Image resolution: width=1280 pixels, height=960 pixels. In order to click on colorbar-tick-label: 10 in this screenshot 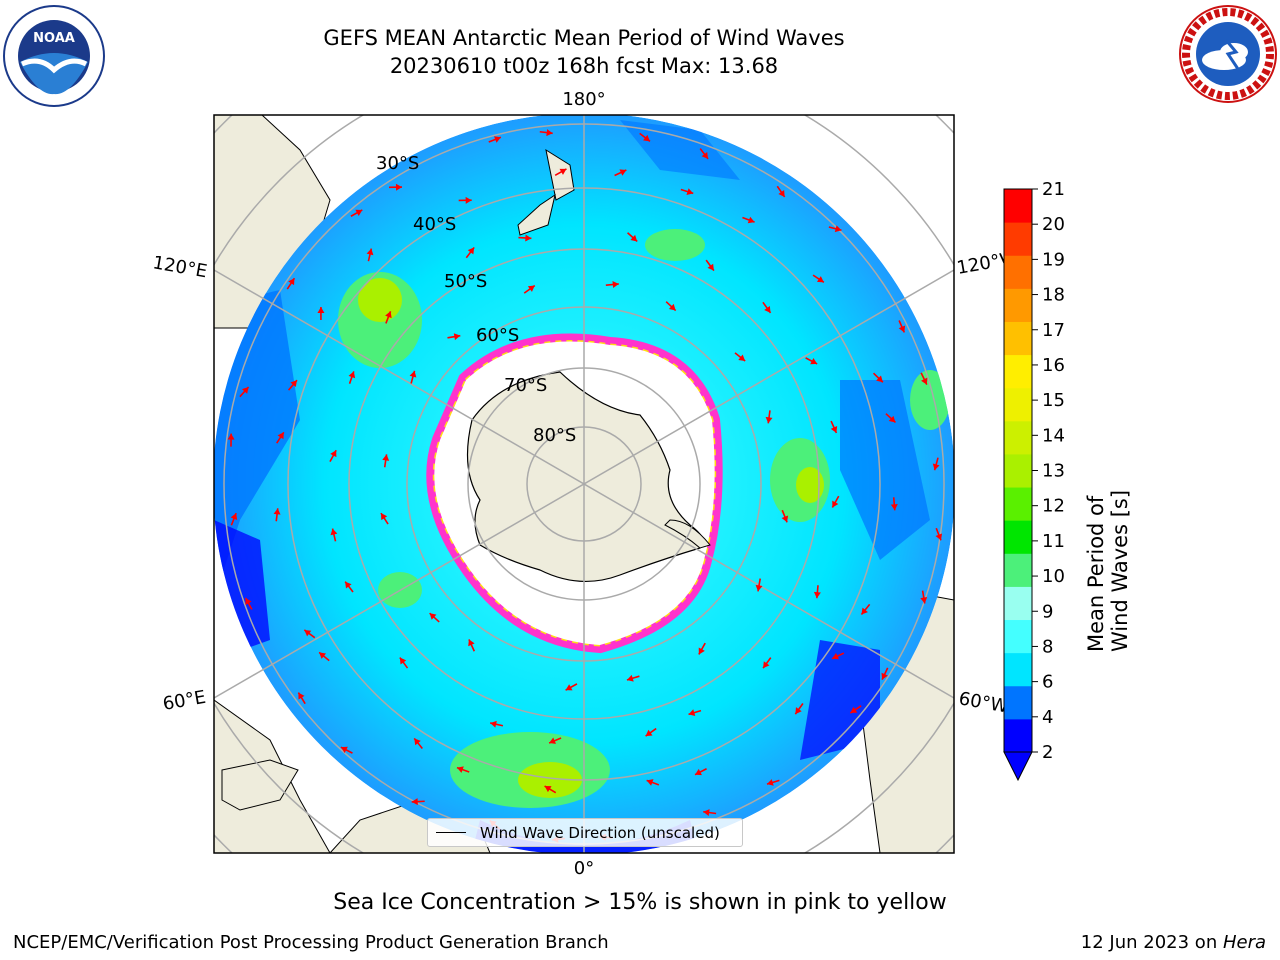, I will do `click(1053, 576)`.